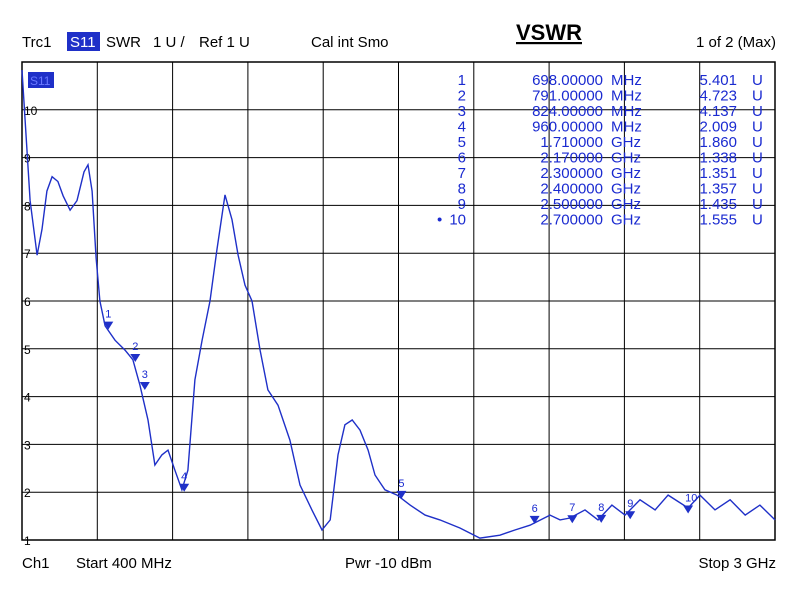  What do you see at coordinates (108, 315) in the screenshot?
I see `marker-label: 1` at bounding box center [108, 315].